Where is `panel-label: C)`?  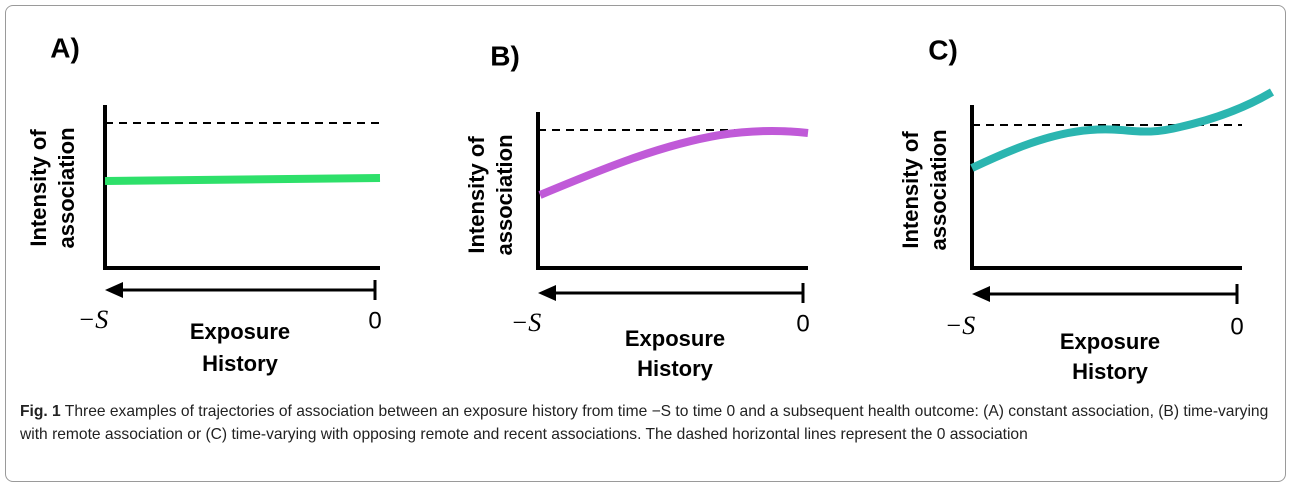
panel-label: C) is located at coordinates (943, 49).